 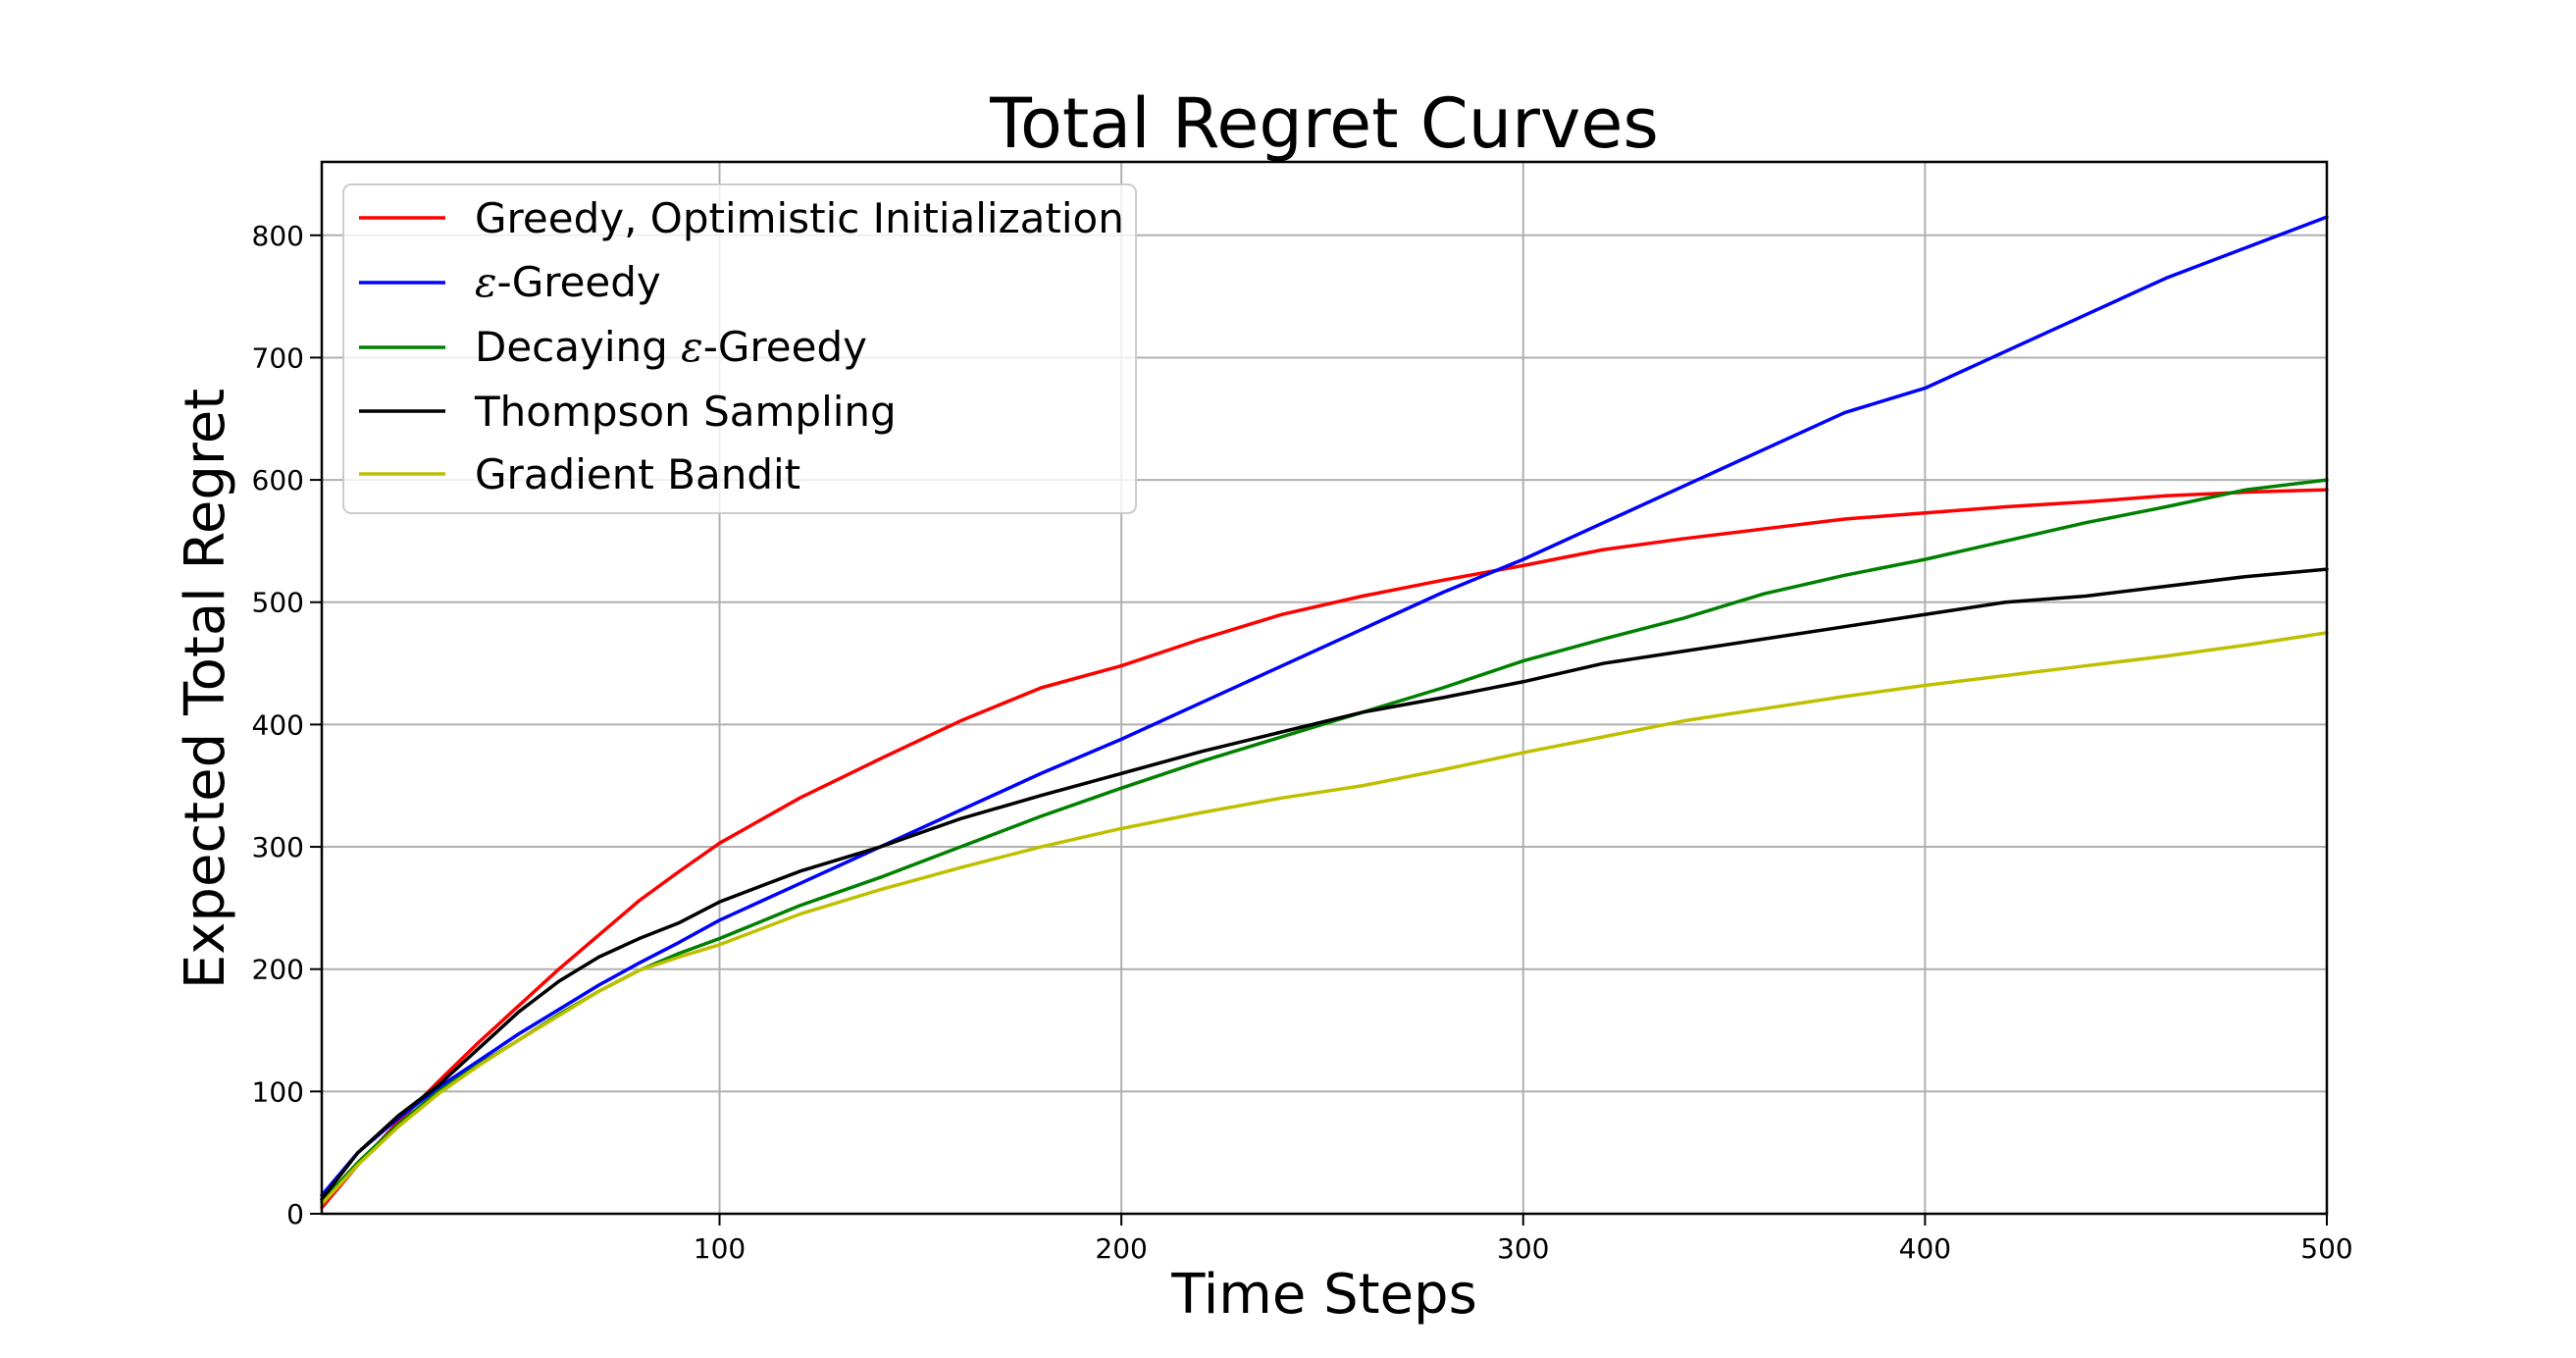 What do you see at coordinates (2326, 1248) in the screenshot?
I see `x-tick-label: 500` at bounding box center [2326, 1248].